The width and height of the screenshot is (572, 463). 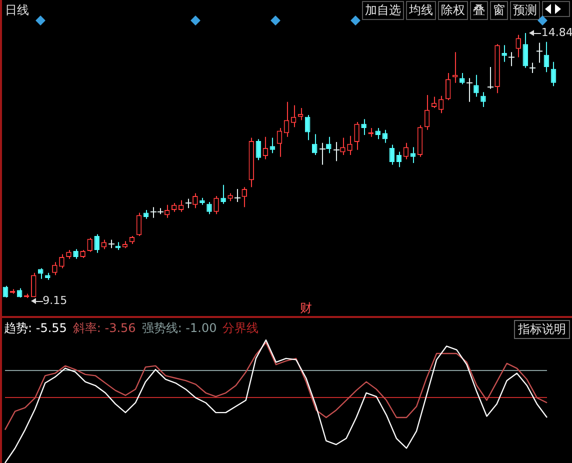 I want to click on annotation: 14.84, so click(x=556, y=32).